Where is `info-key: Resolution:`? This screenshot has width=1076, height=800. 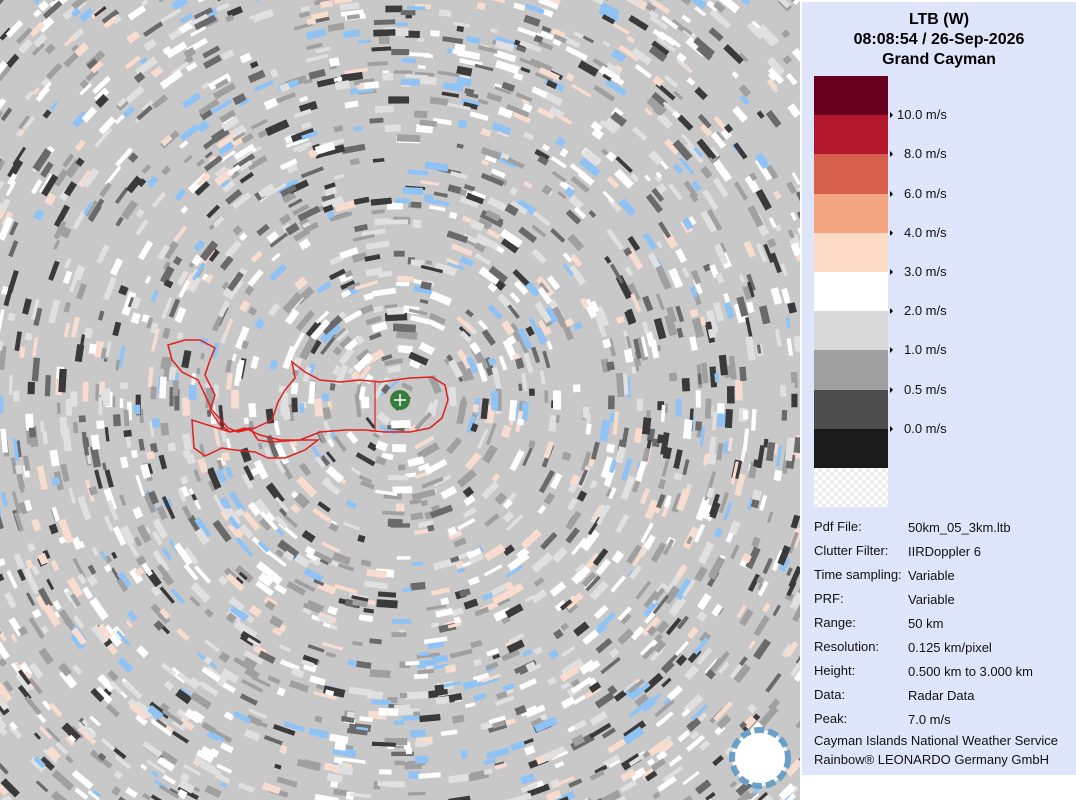 info-key: Resolution: is located at coordinates (847, 646).